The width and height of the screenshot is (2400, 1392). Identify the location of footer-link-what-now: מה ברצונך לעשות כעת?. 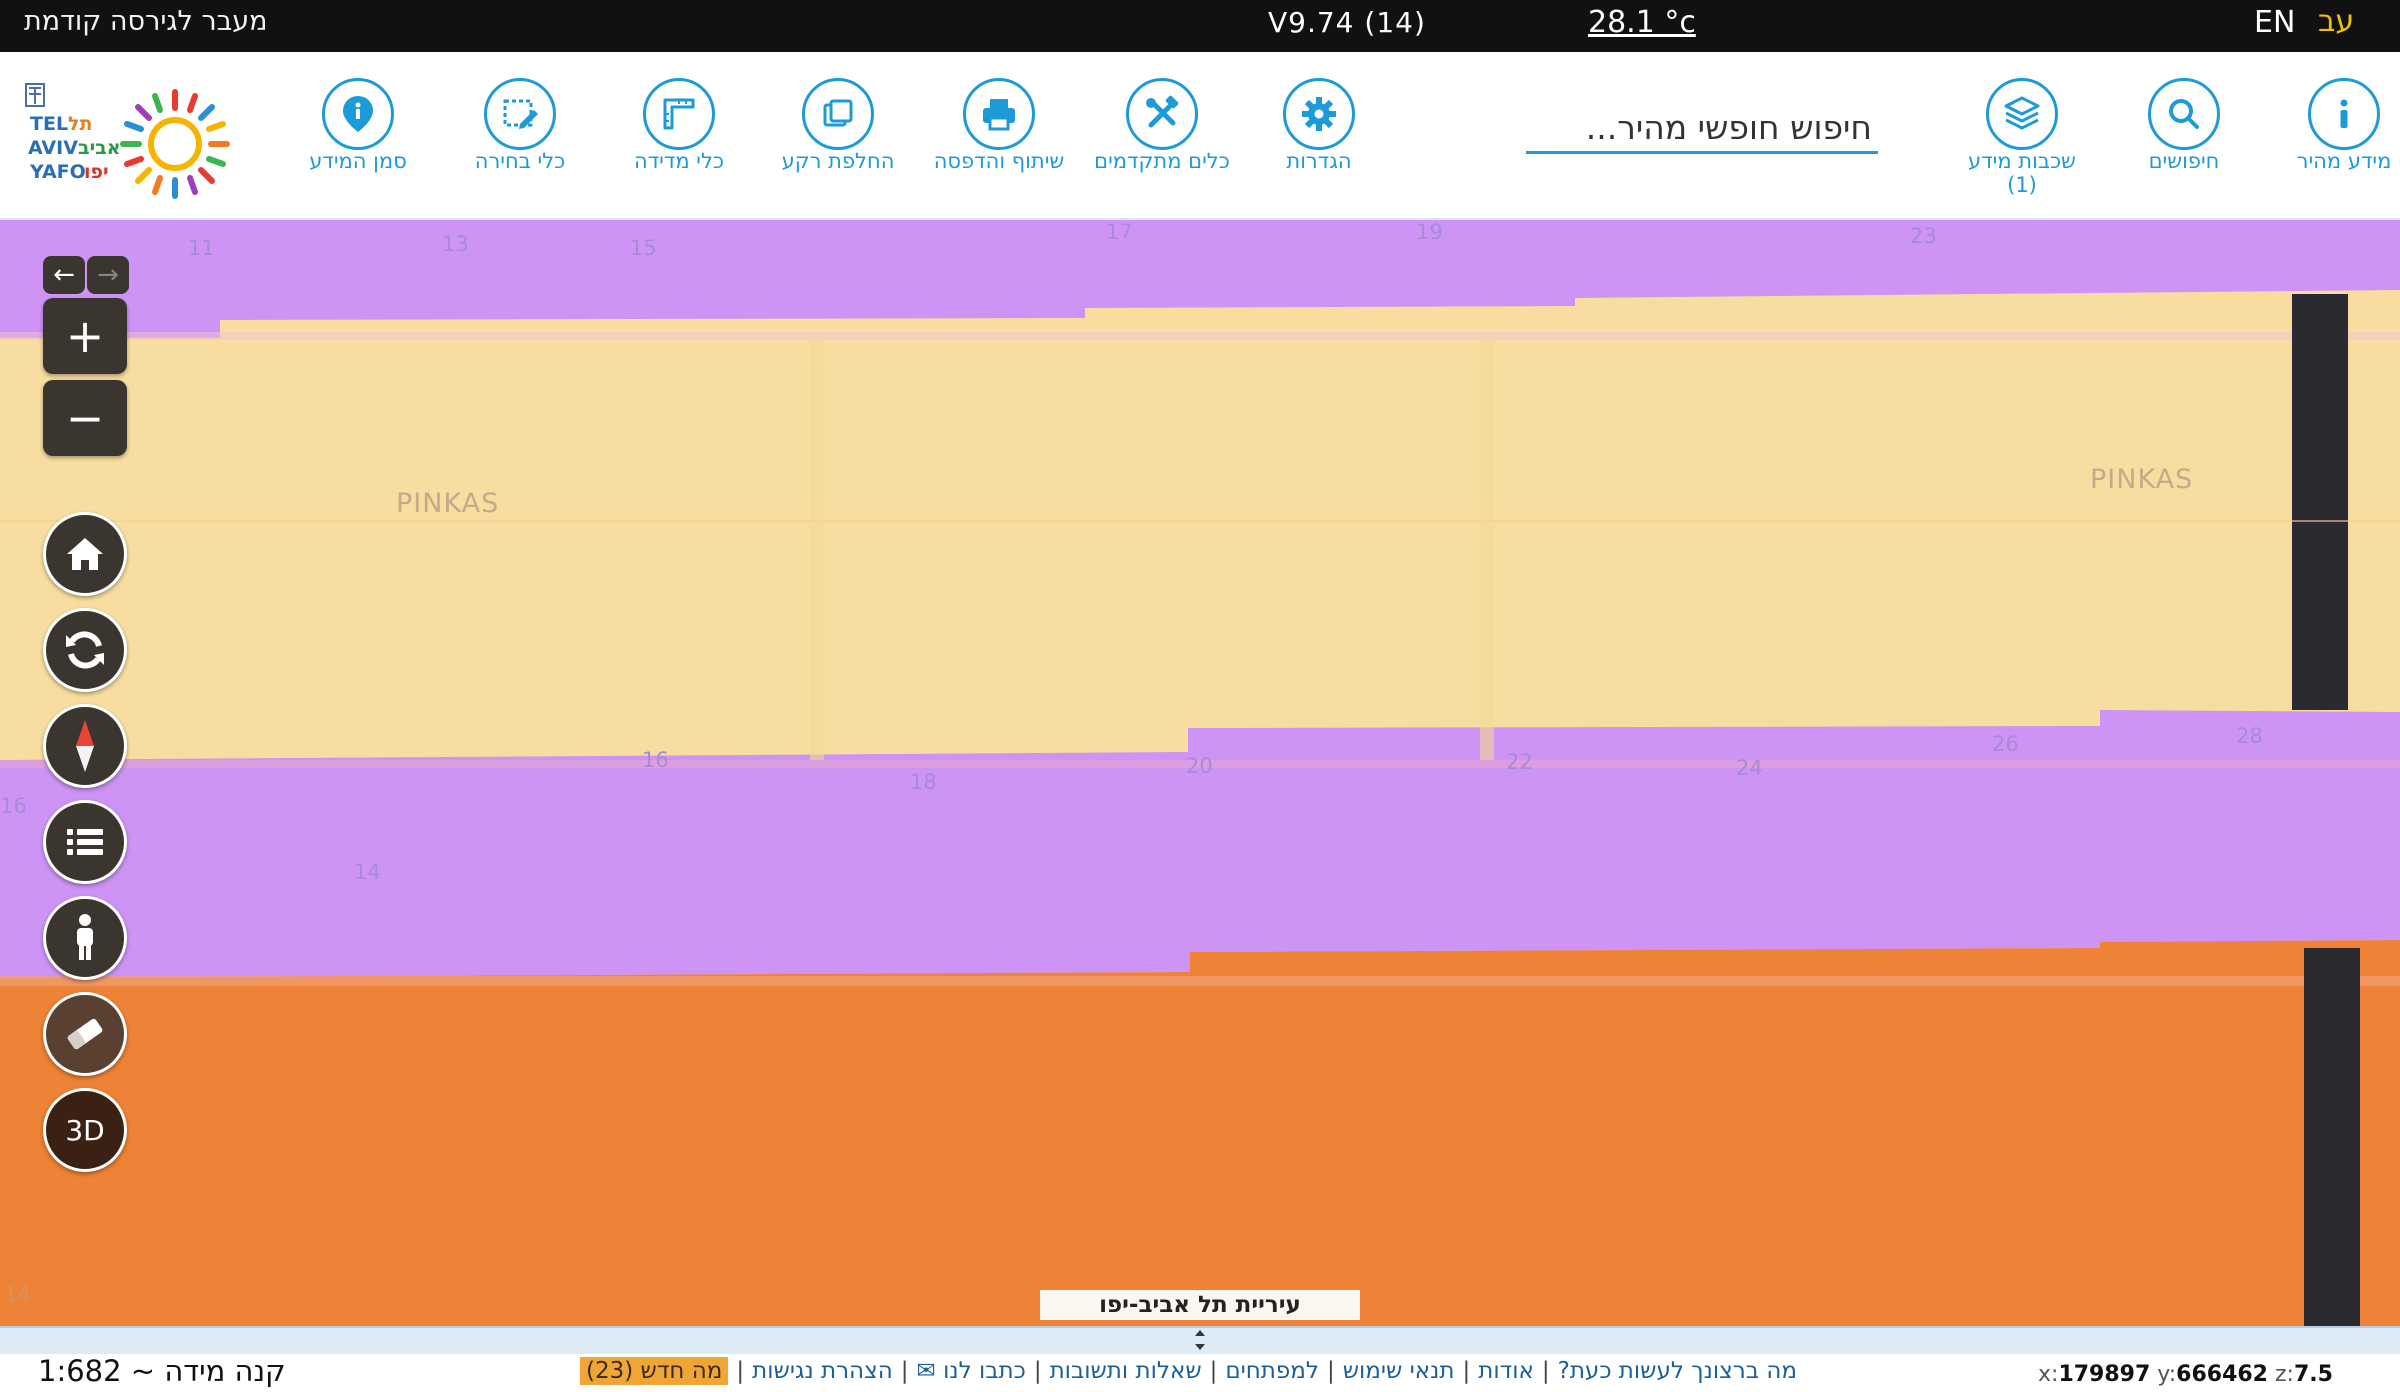
(1677, 1371).